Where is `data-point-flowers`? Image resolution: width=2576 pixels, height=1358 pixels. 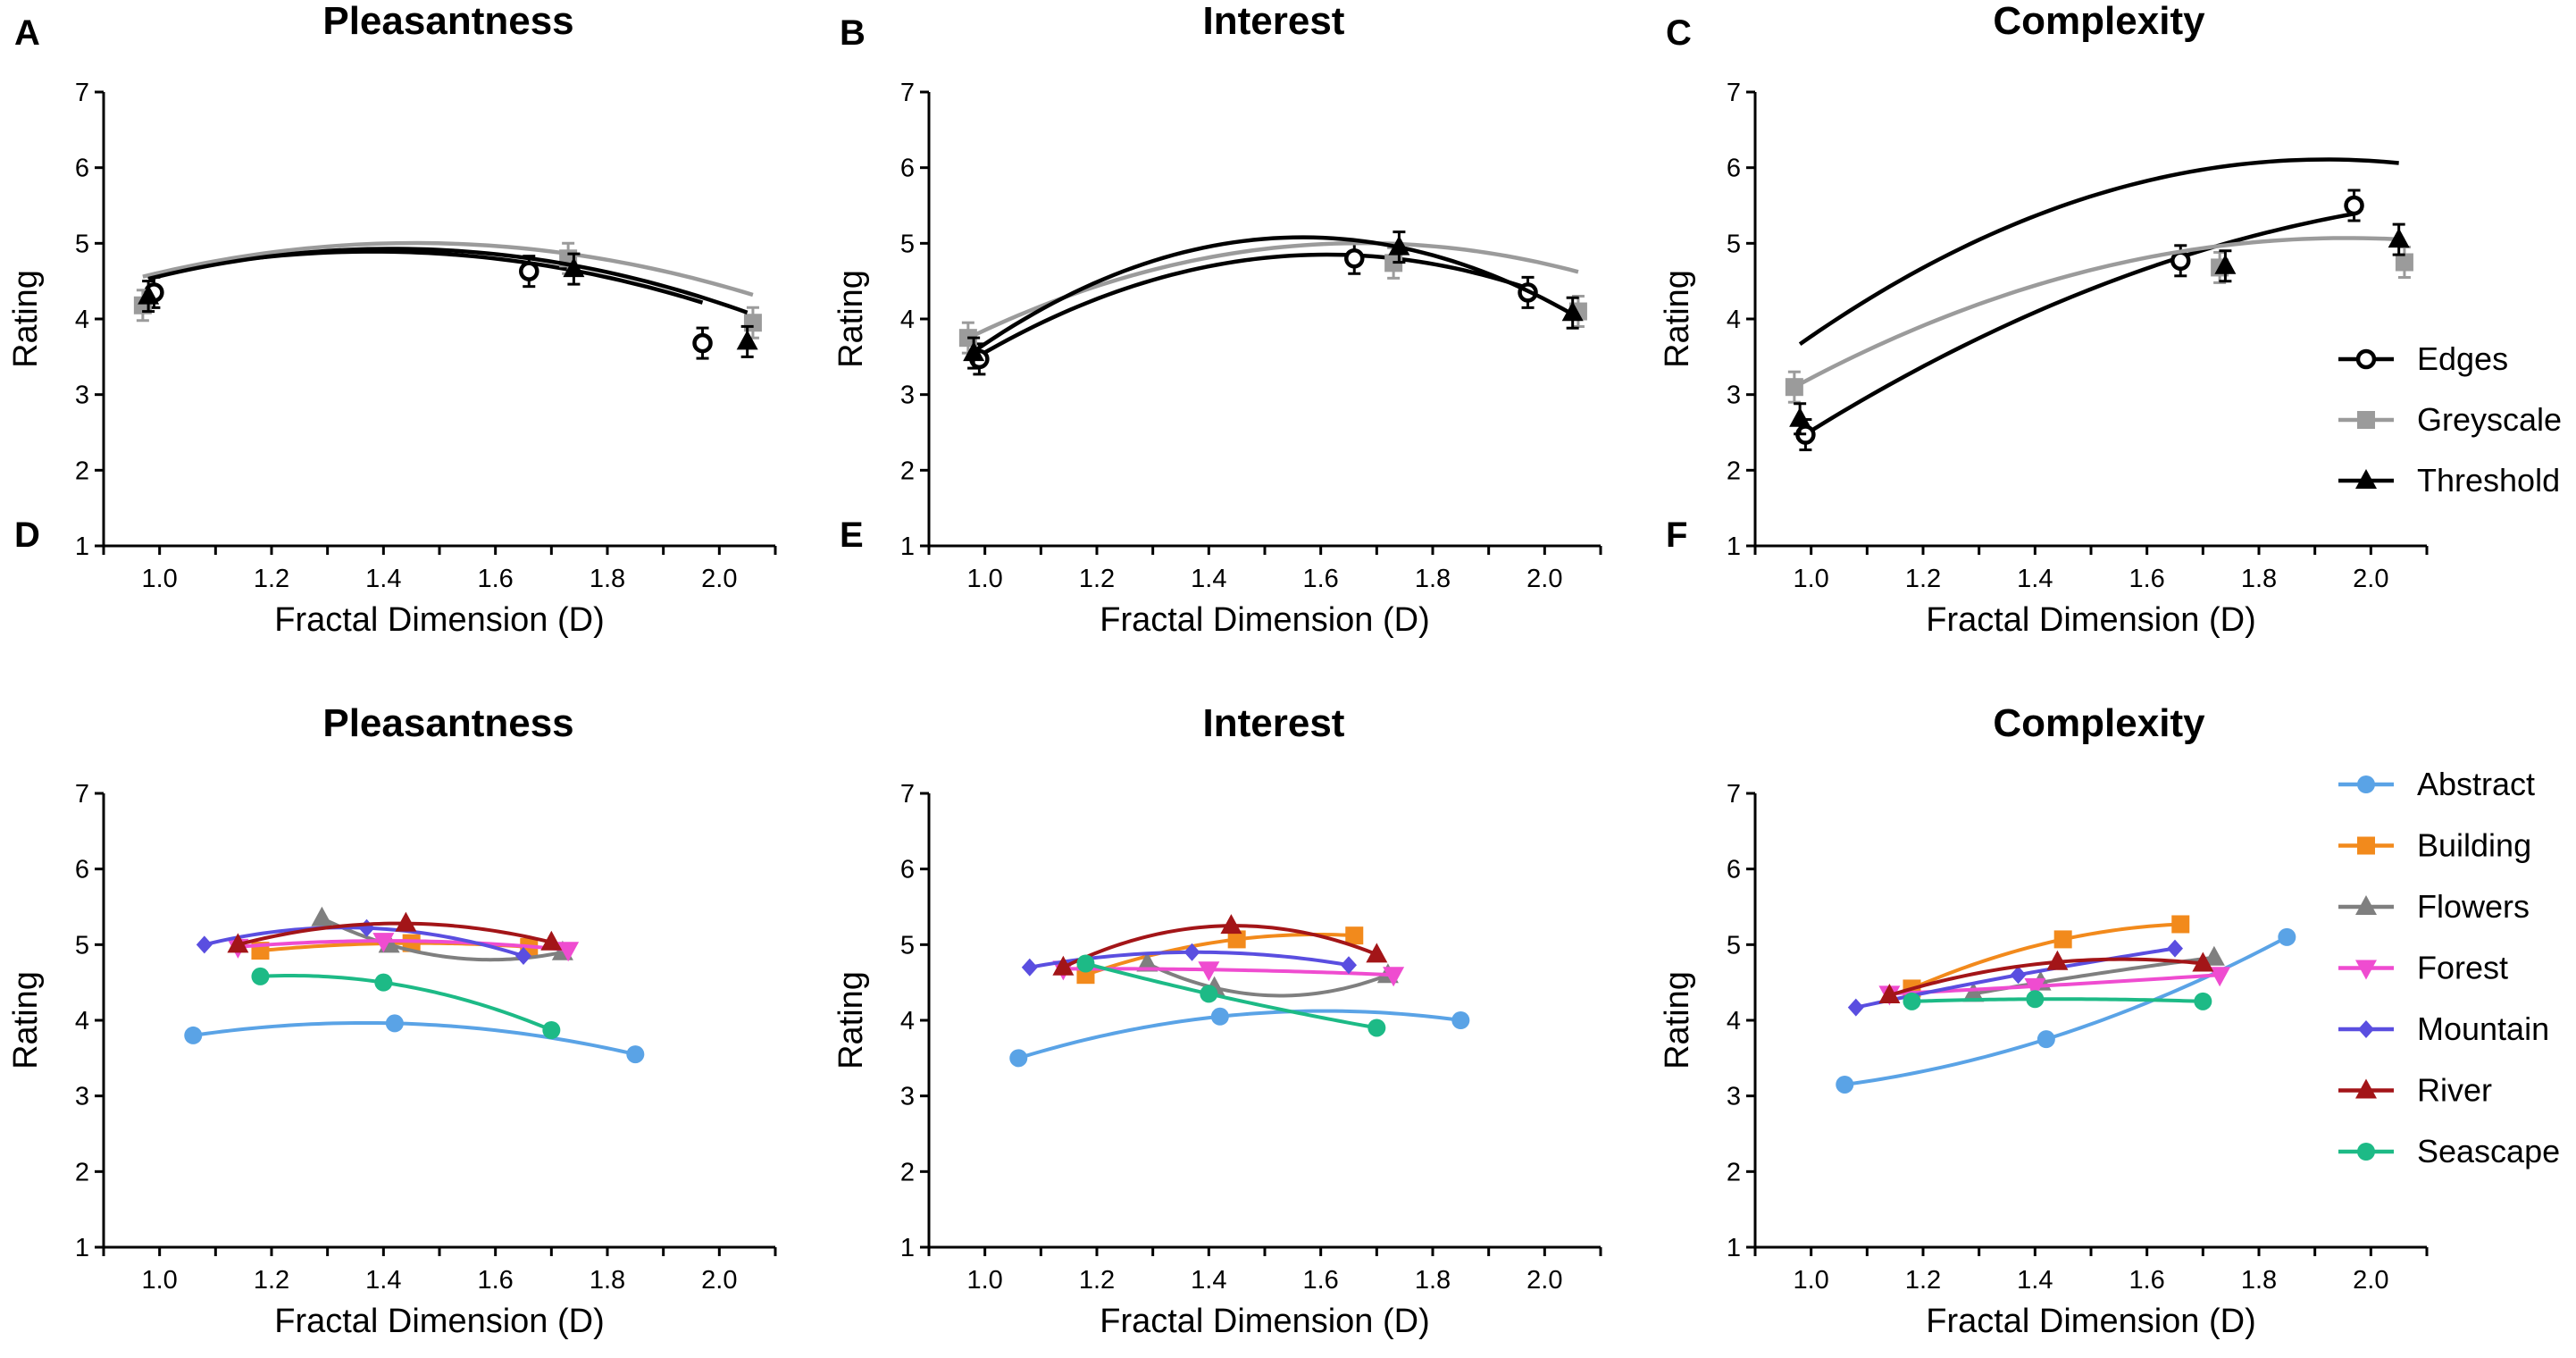 data-point-flowers is located at coordinates (2214, 955).